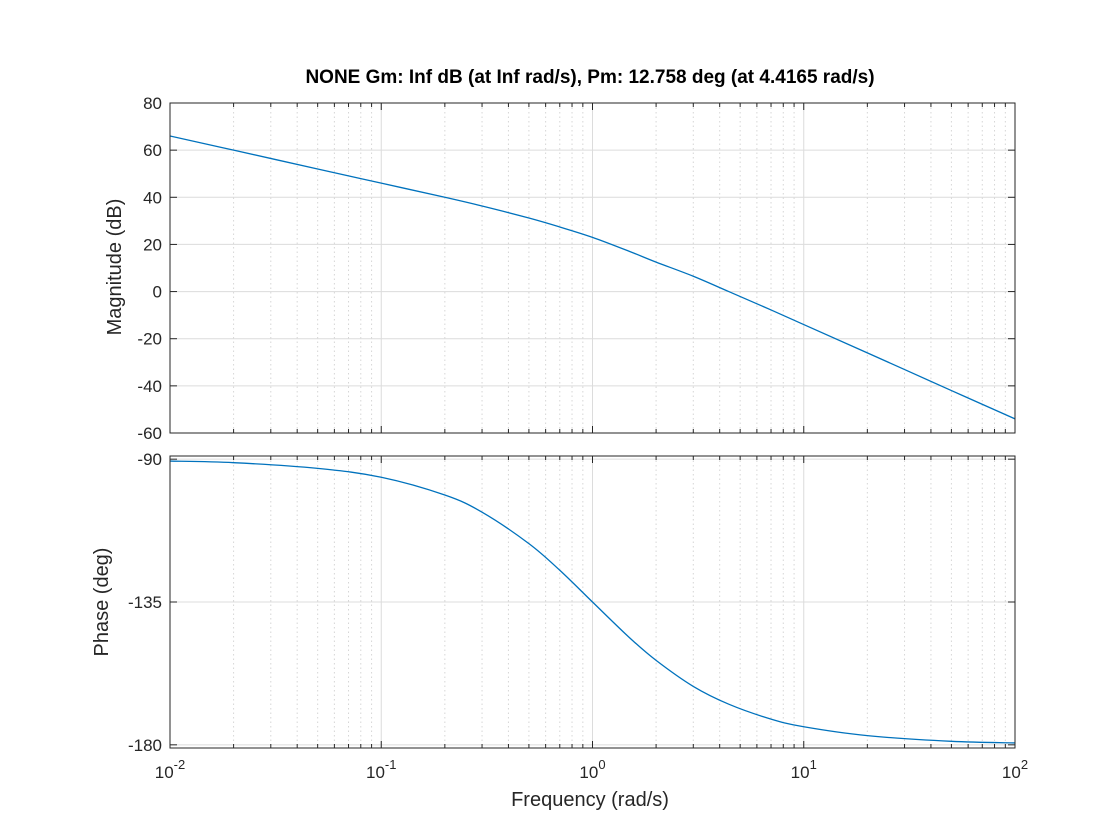  Describe the element at coordinates (152, 150) in the screenshot. I see `y-tick-label: 60` at that location.